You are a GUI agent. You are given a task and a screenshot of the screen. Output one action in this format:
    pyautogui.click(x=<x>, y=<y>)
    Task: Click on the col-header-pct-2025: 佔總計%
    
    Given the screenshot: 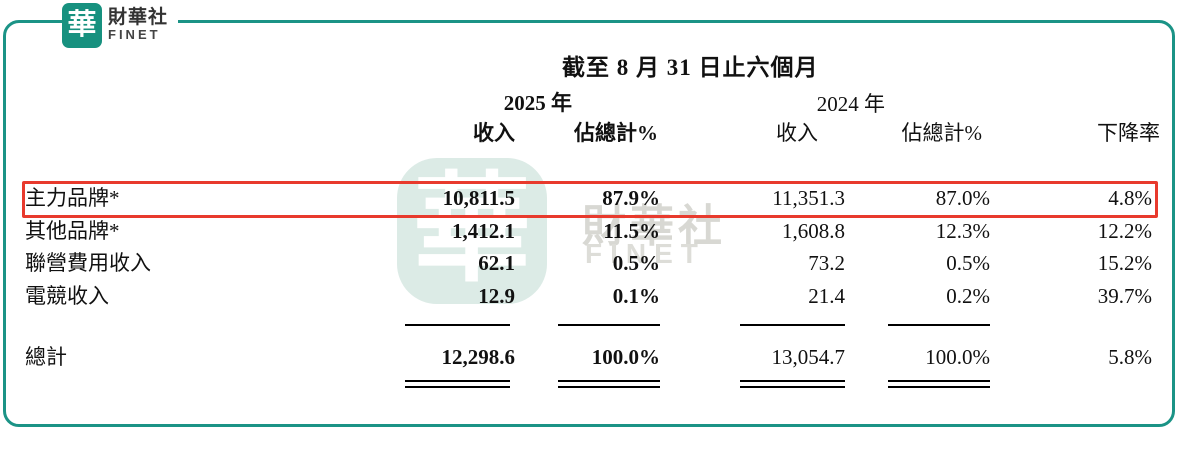 What is the action you would take?
    pyautogui.click(x=616, y=133)
    